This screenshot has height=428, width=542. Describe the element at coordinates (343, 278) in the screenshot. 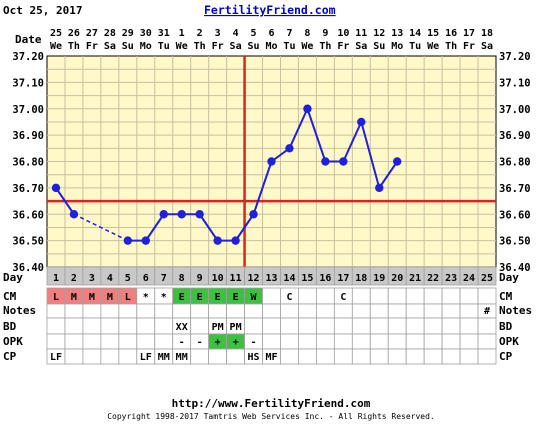

I see `day-cell-value: 17` at that location.